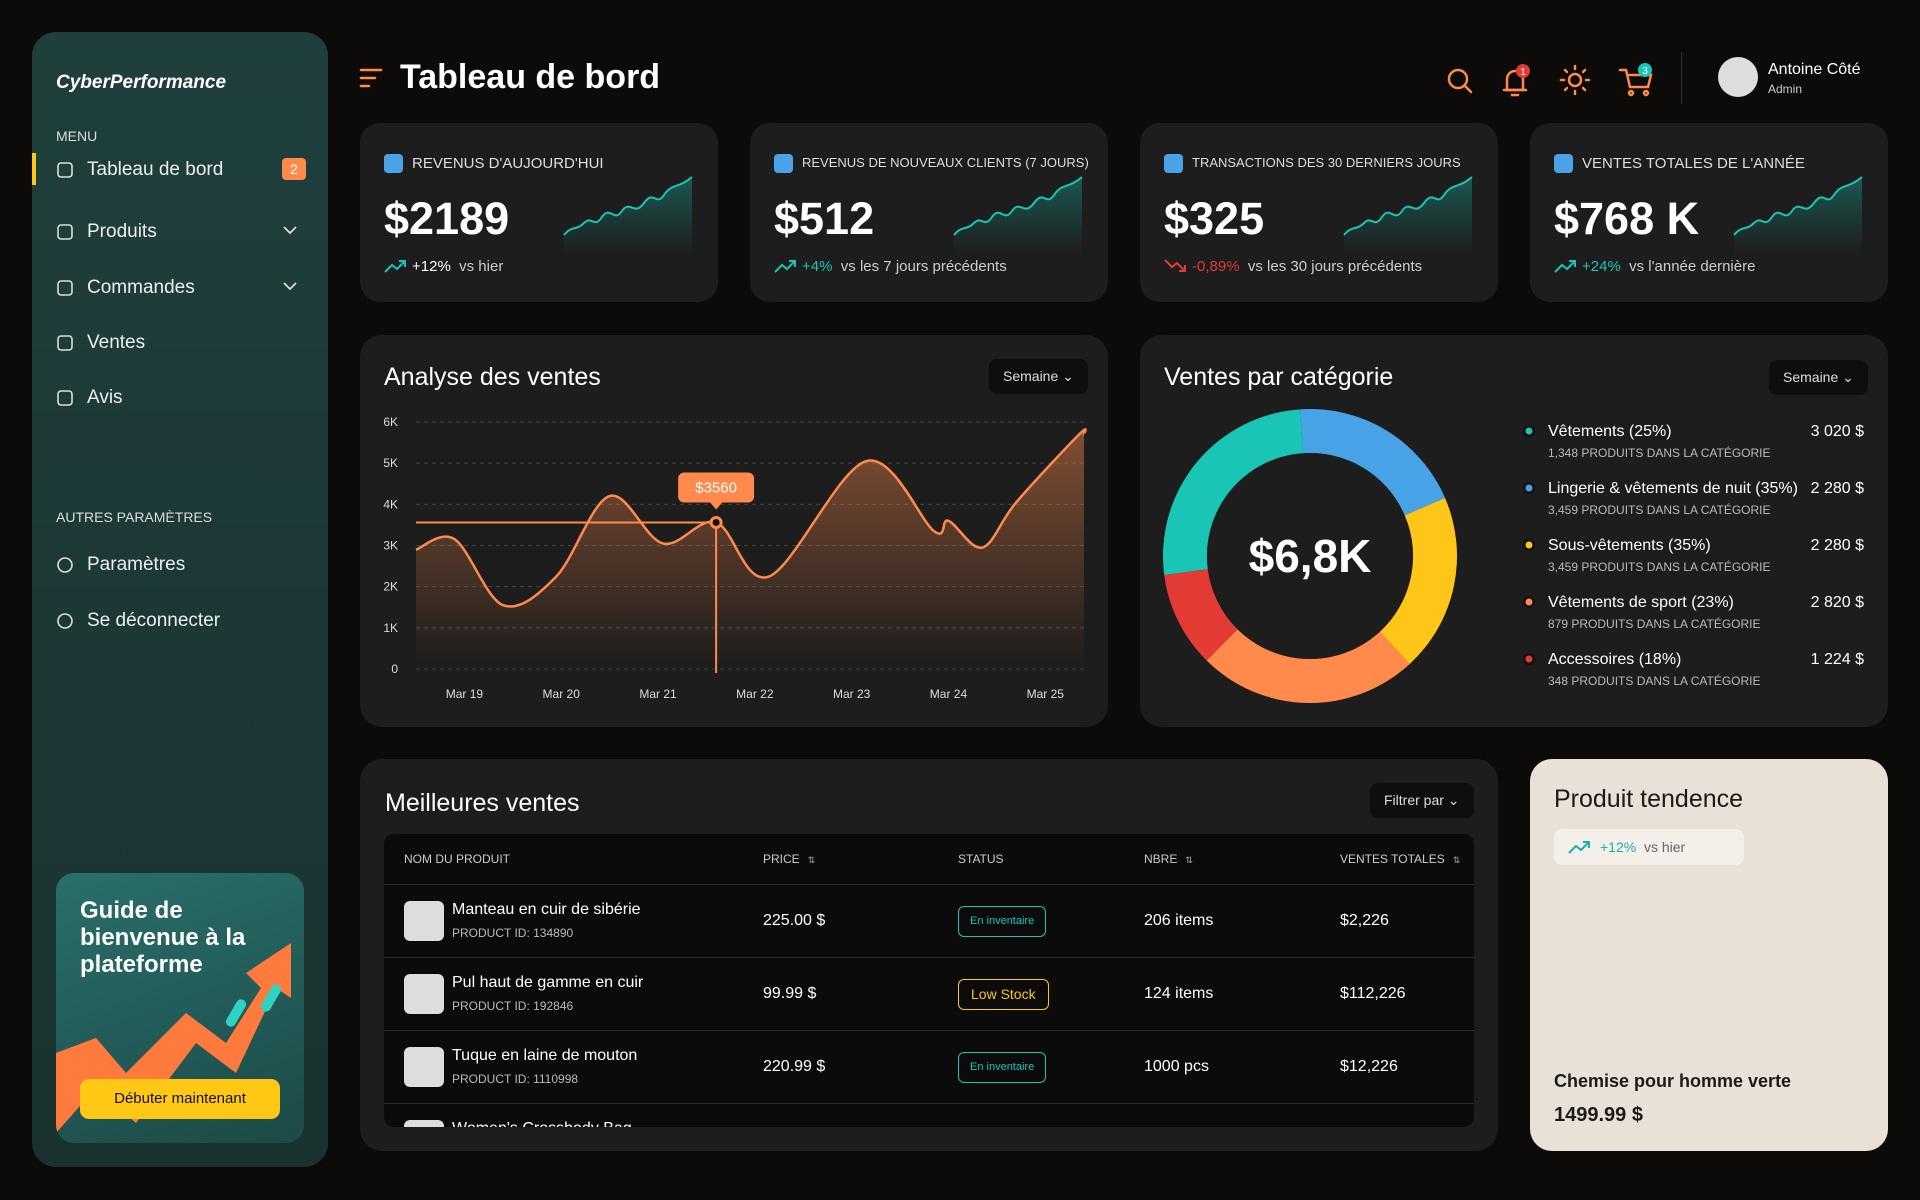  I want to click on menu-label: Ventes, so click(116, 342).